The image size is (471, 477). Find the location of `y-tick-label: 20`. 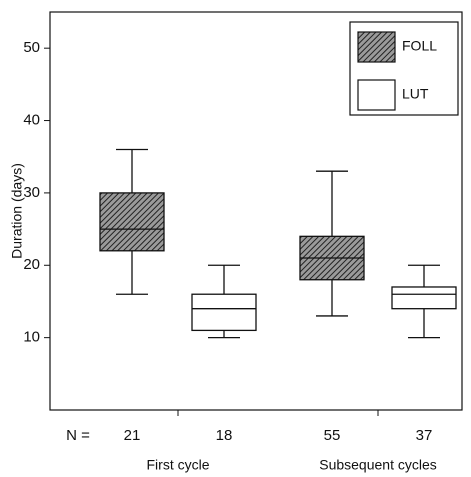

y-tick-label: 20 is located at coordinates (31, 264).